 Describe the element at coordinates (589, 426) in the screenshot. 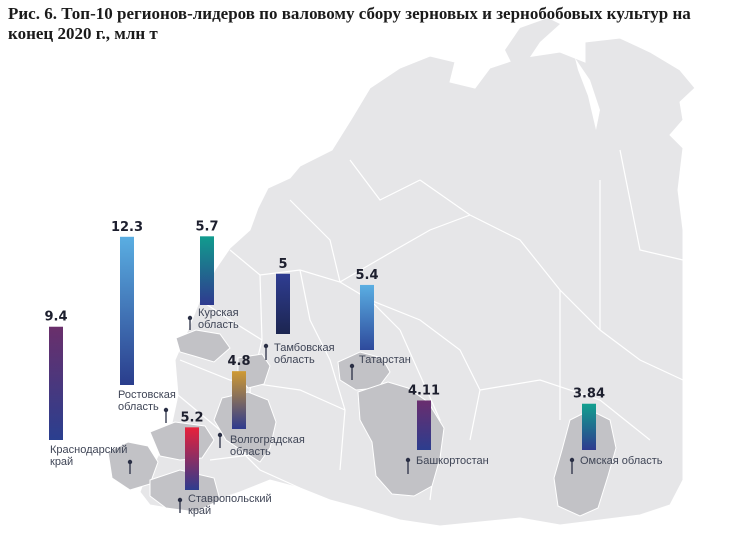

I see `bar-omsk` at that location.